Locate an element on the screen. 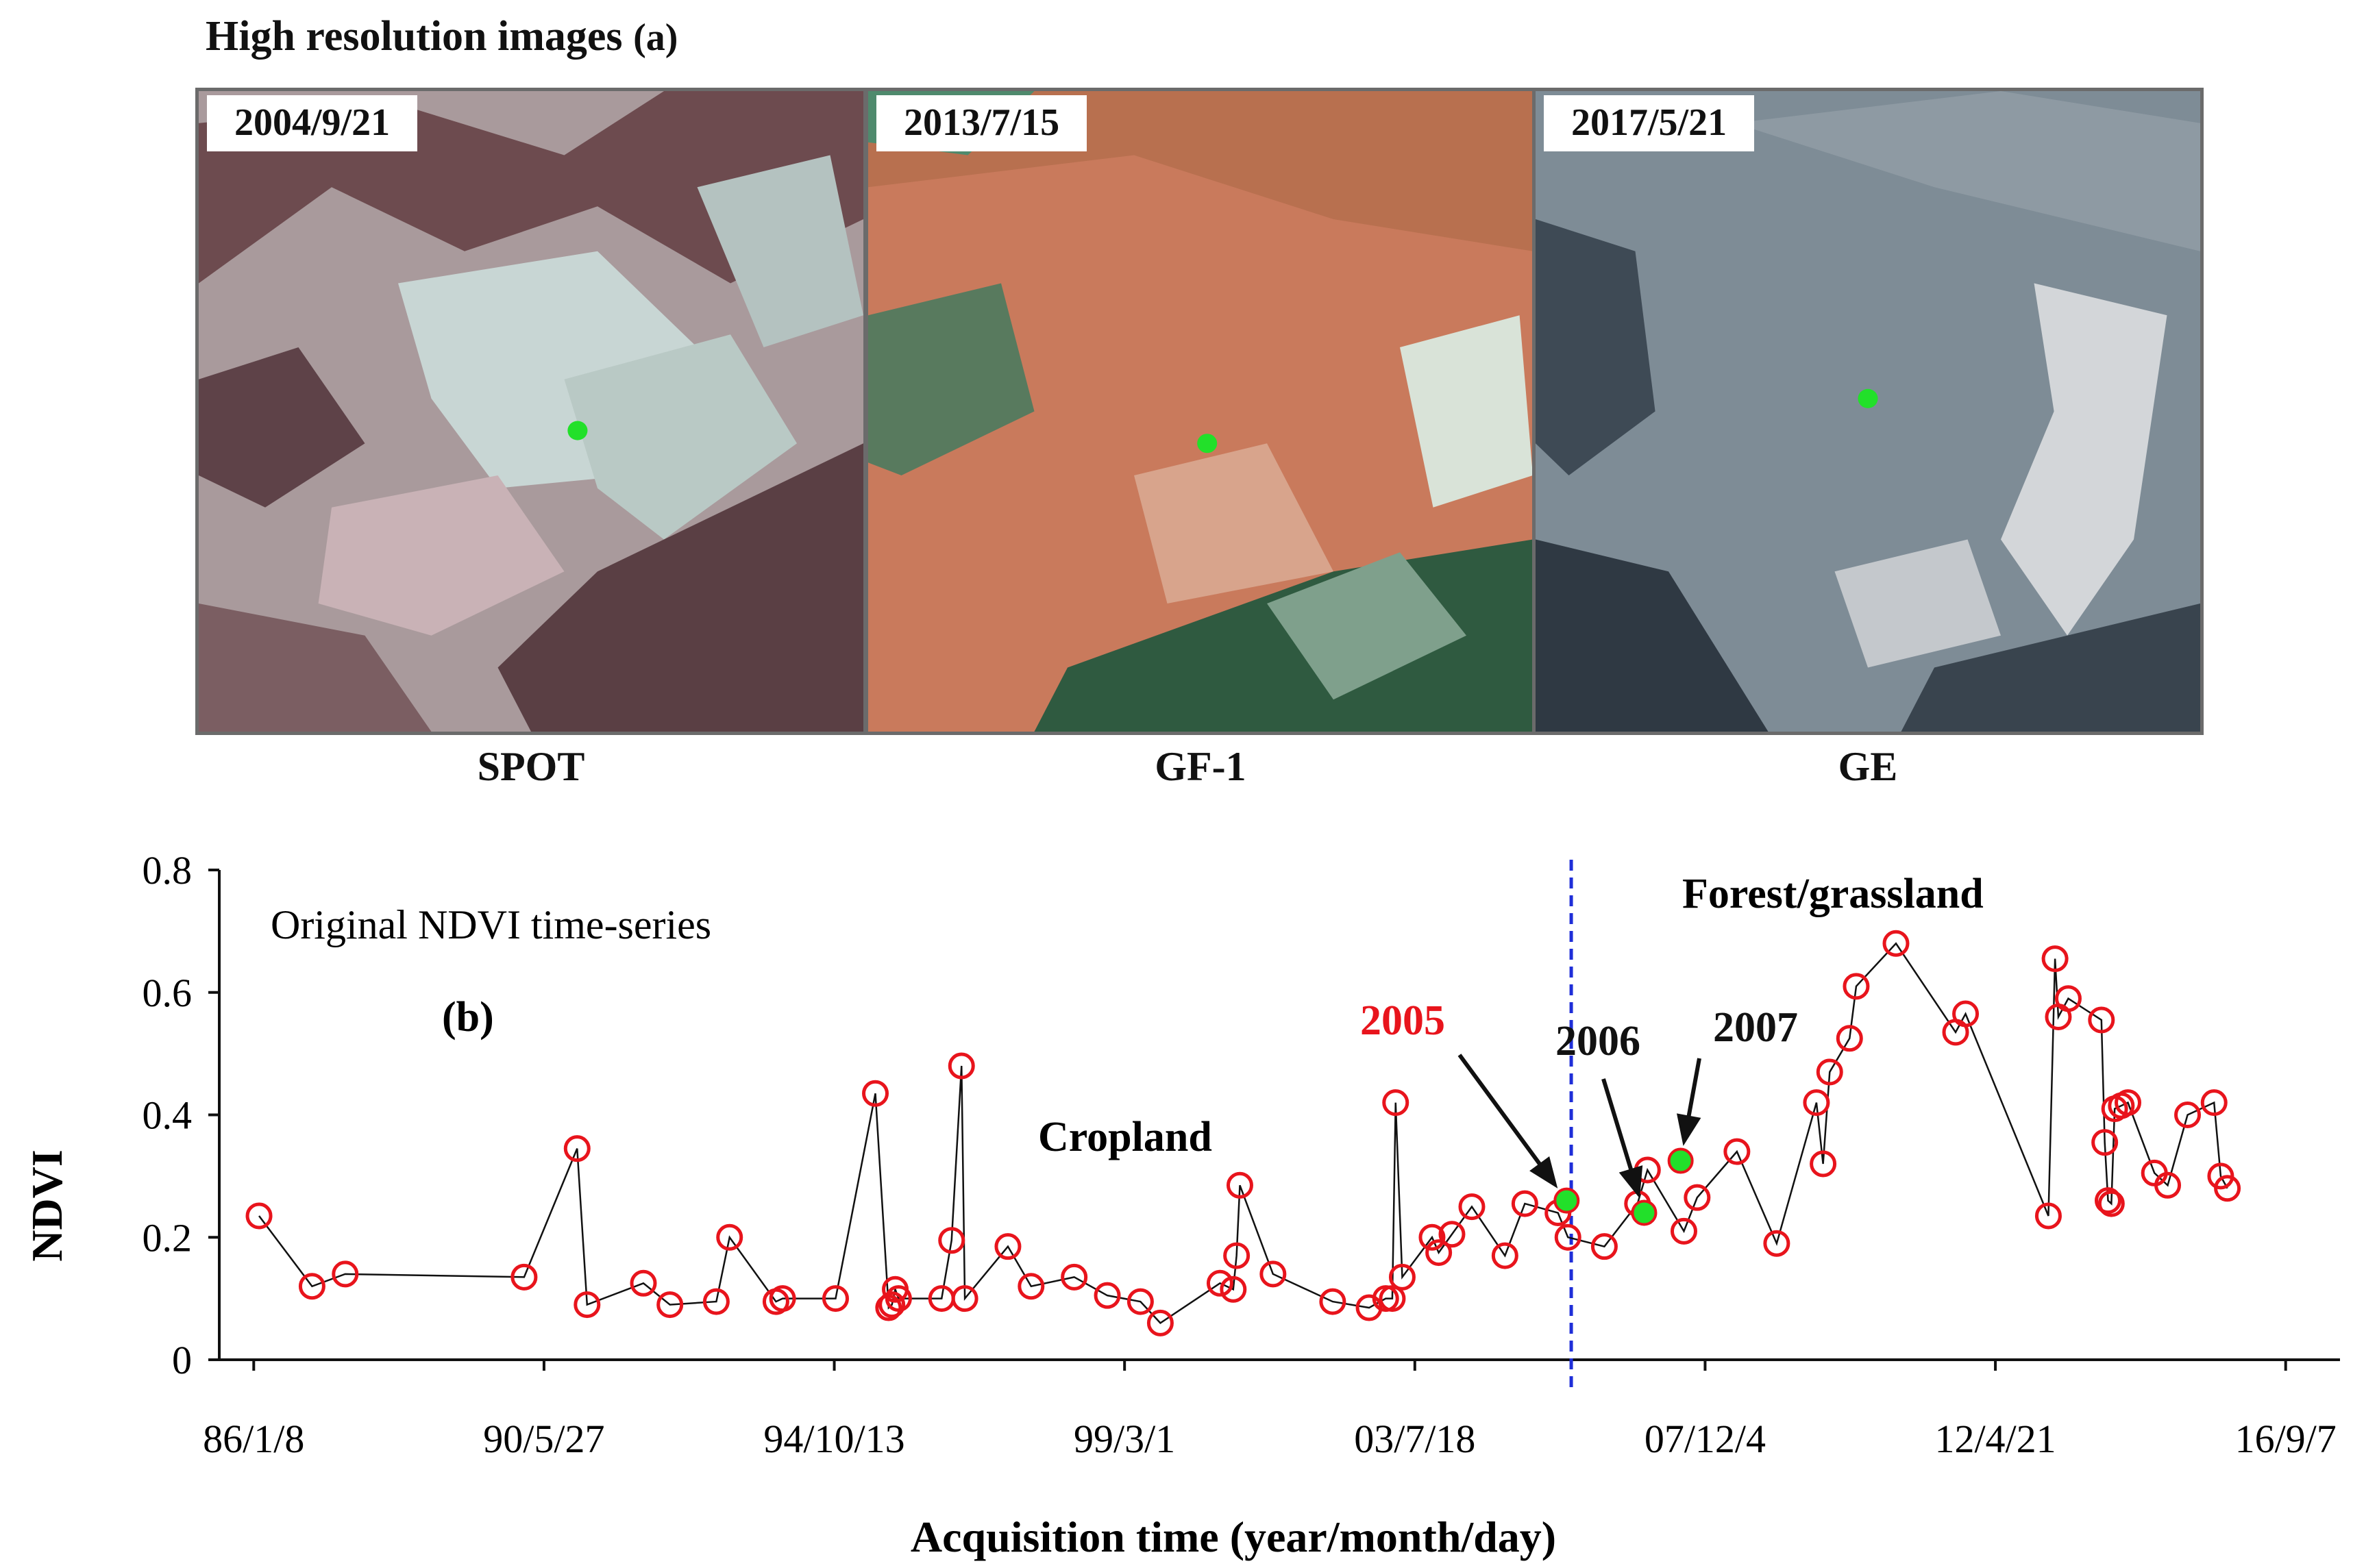  arrow-shaft-2006 is located at coordinates (1618, 1129).